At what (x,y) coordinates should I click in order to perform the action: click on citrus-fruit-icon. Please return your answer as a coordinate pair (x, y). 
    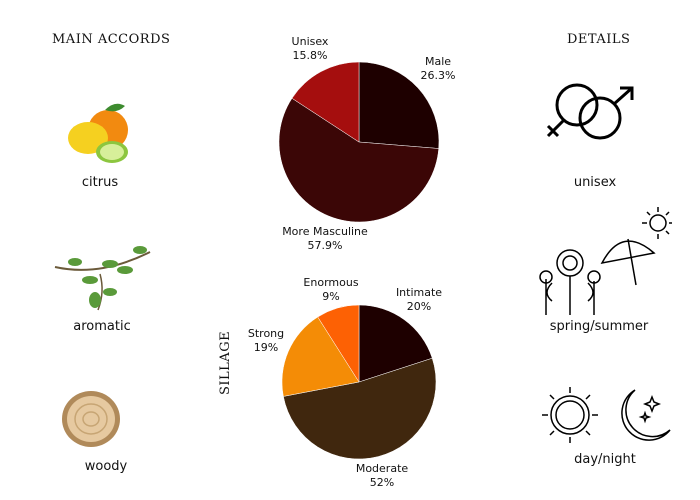
    Looking at the image, I should click on (98, 133).